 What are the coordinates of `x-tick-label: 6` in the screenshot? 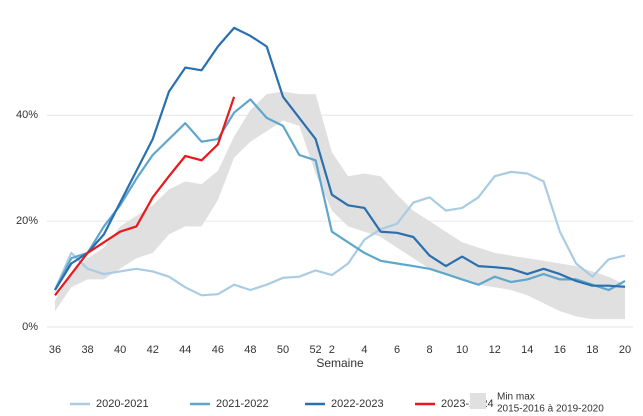 It's located at (397, 350).